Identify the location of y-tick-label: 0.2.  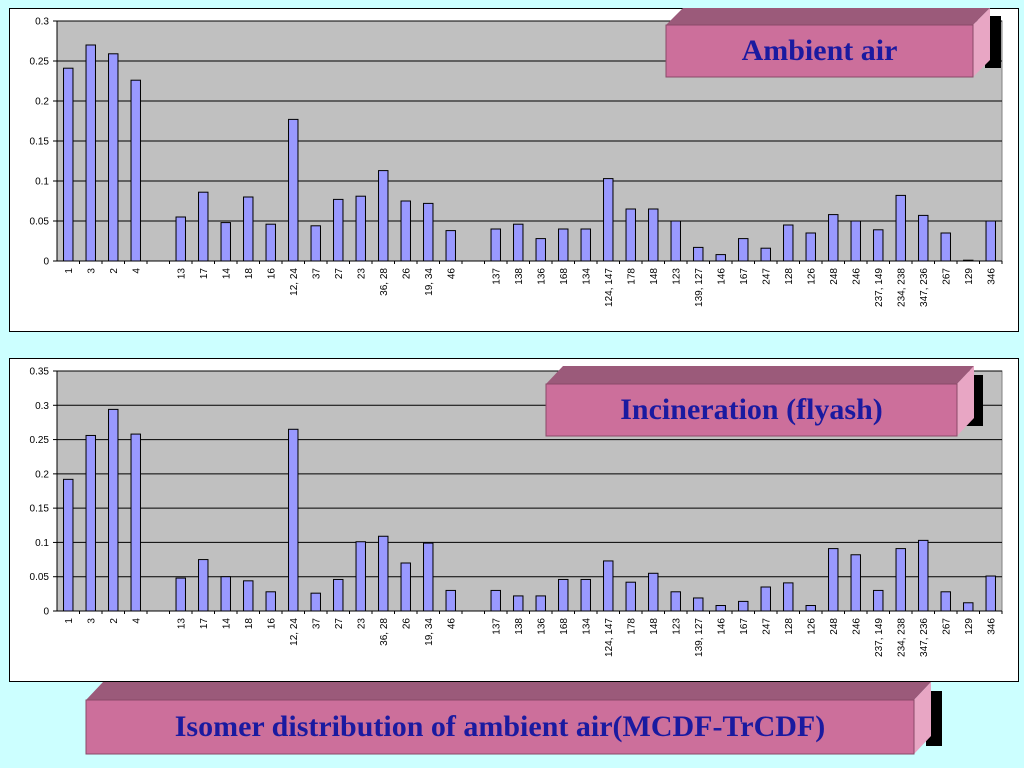
(42, 474).